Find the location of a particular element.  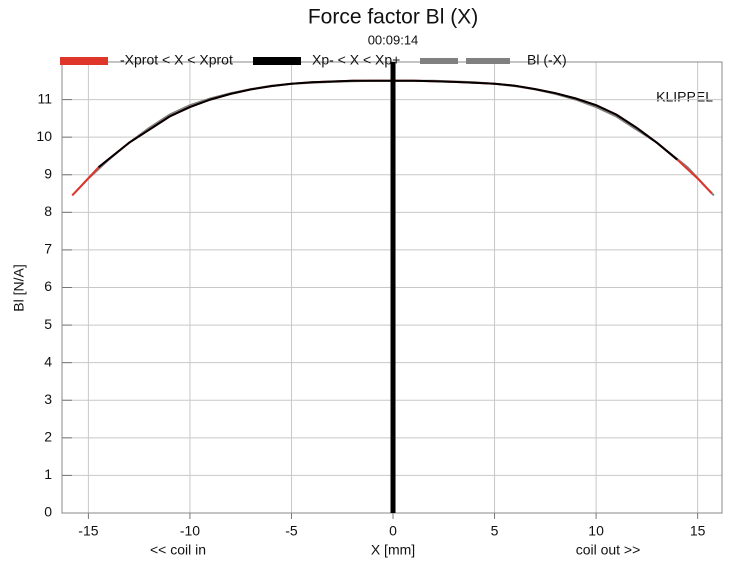

y-axis-label: Bl [N/A] is located at coordinates (19, 287).